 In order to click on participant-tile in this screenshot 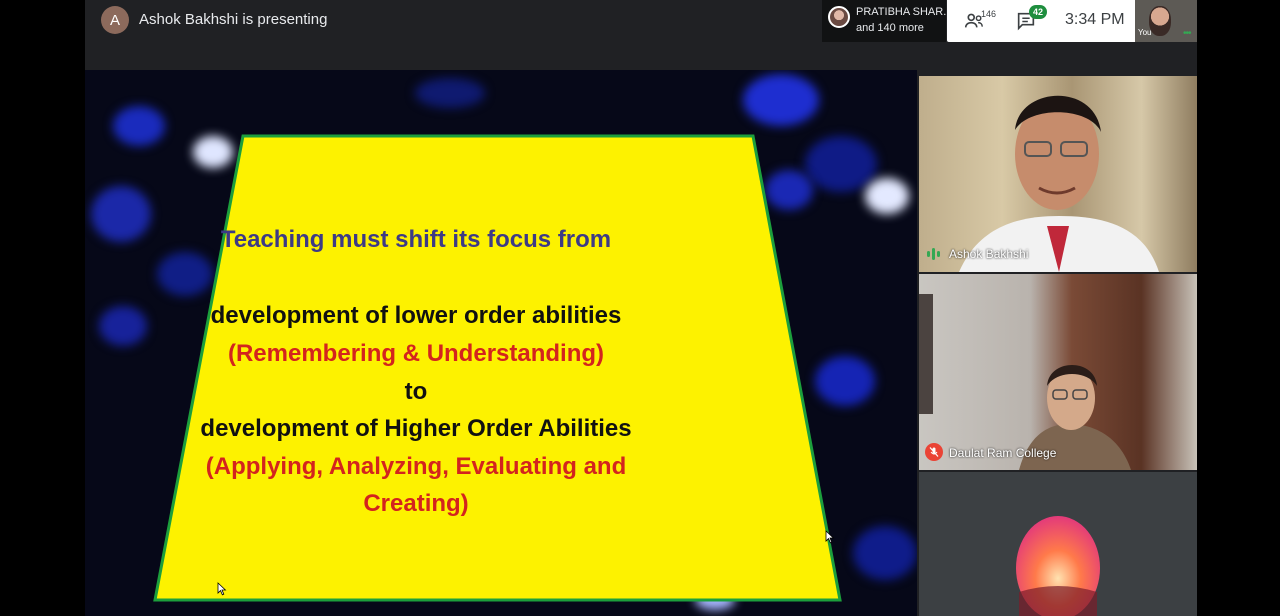, I will do `click(1058, 544)`.